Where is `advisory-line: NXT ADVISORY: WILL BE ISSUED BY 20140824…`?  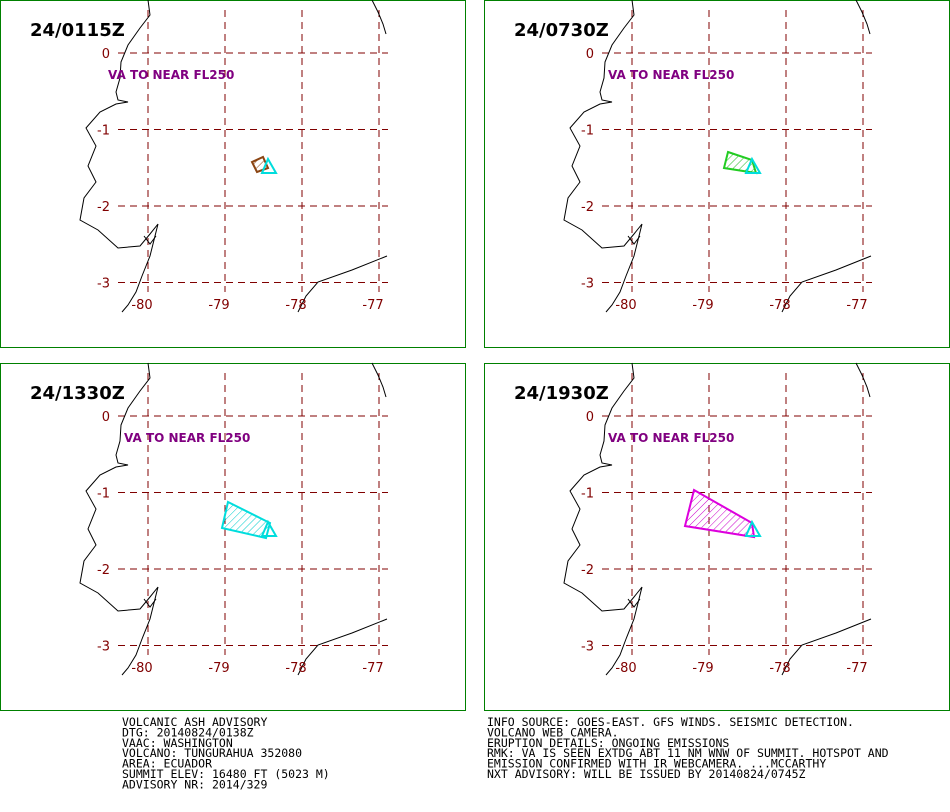
advisory-line: NXT ADVISORY: WILL BE ISSUED BY 20140824… is located at coordinates (646, 774).